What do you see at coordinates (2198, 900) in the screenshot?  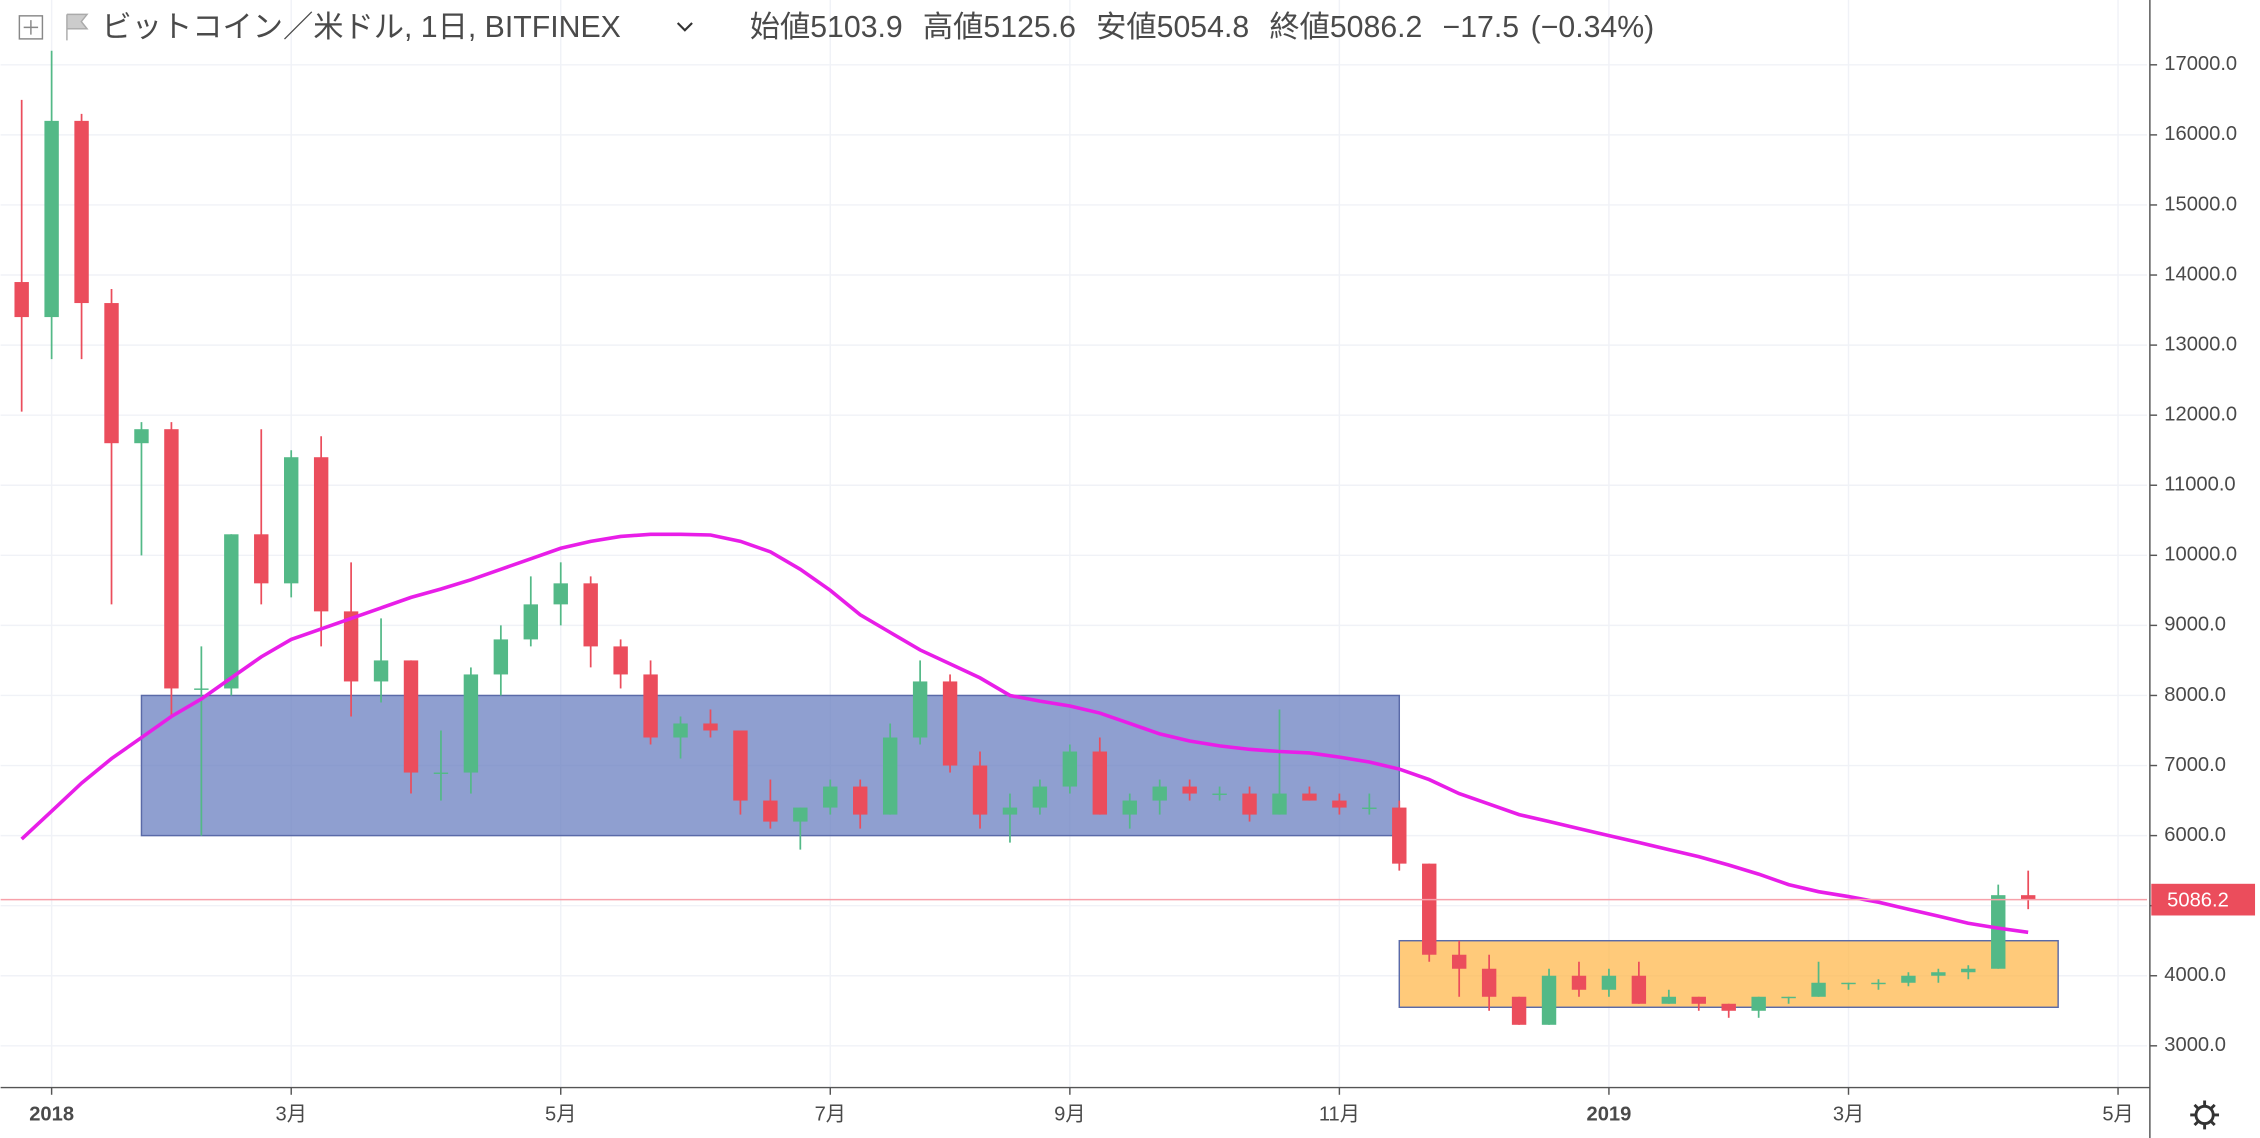 I see `last-price-label: 5086.2` at bounding box center [2198, 900].